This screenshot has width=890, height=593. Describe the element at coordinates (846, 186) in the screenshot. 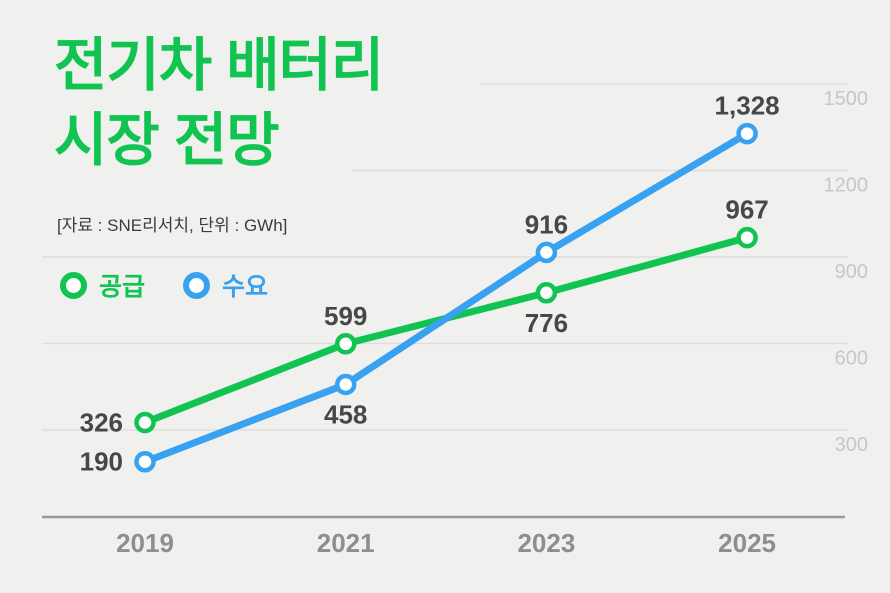

I see `y-tick-label-1200: 1200` at that location.